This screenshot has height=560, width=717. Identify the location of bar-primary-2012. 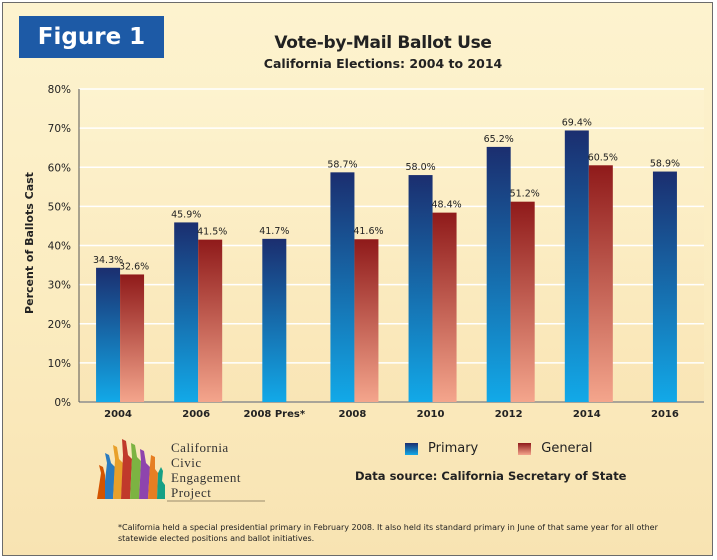
(498, 274).